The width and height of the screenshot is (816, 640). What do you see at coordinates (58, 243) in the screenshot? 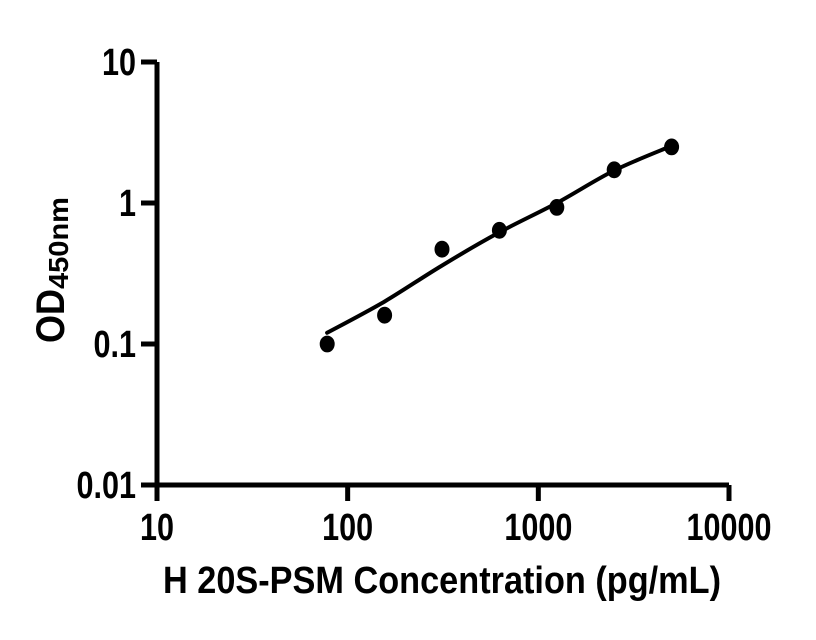
I see `y-axis-title-subscript: 450nm` at bounding box center [58, 243].